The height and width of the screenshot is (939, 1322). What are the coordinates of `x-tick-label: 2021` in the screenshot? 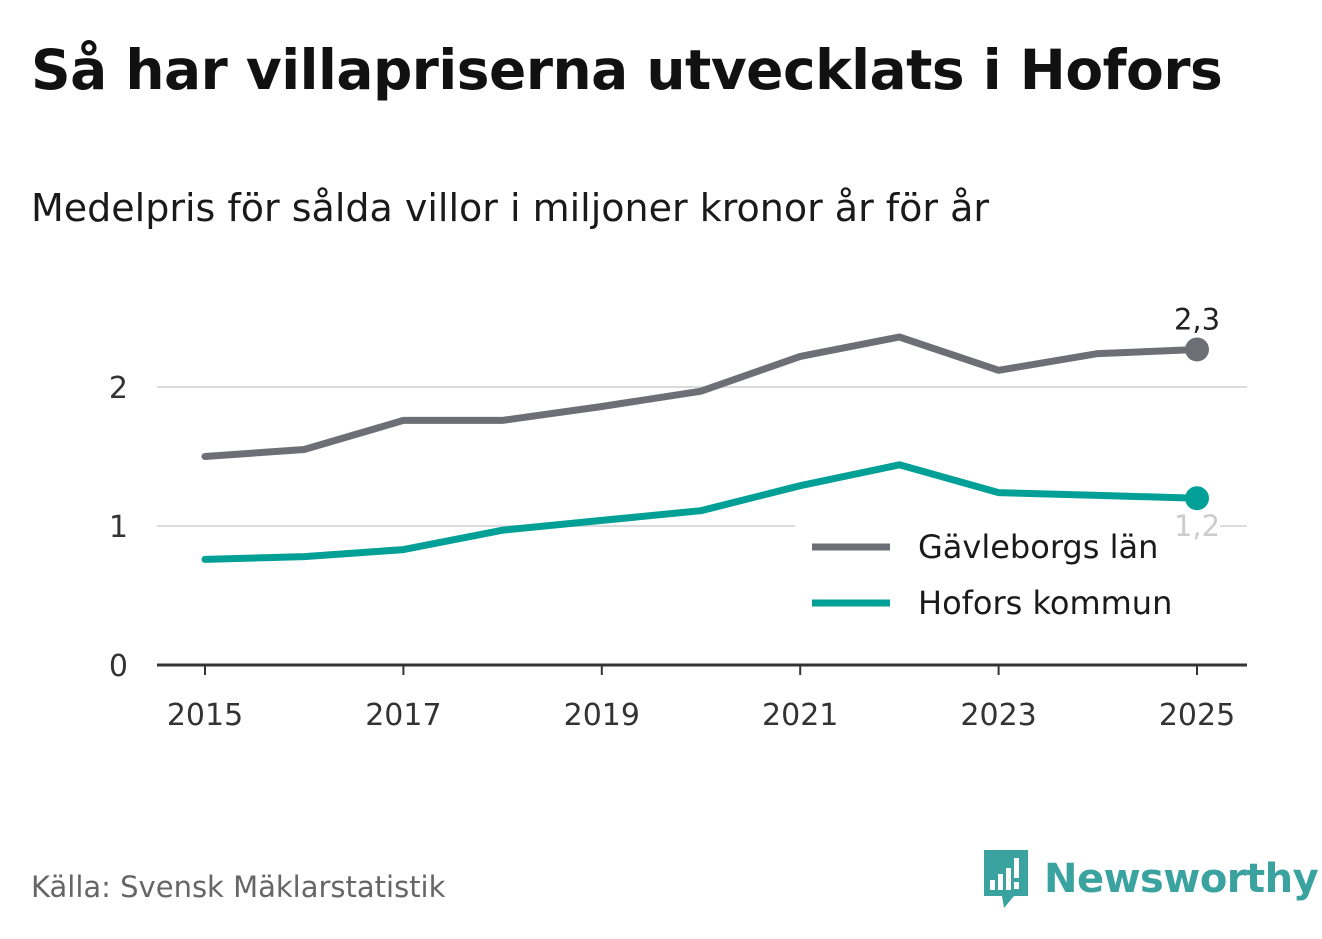 It's located at (800, 715).